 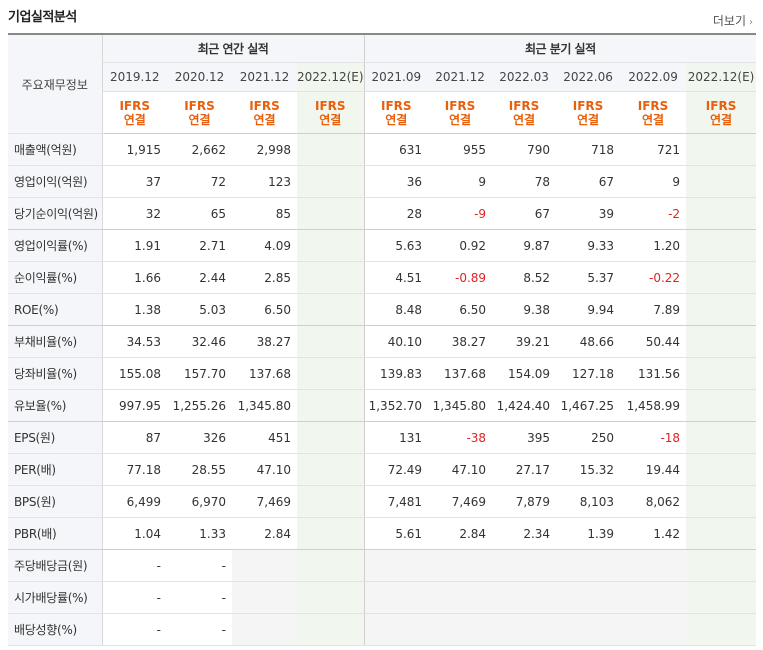 What do you see at coordinates (42, 17) in the screenshot?
I see `section-title: 기업실적분석` at bounding box center [42, 17].